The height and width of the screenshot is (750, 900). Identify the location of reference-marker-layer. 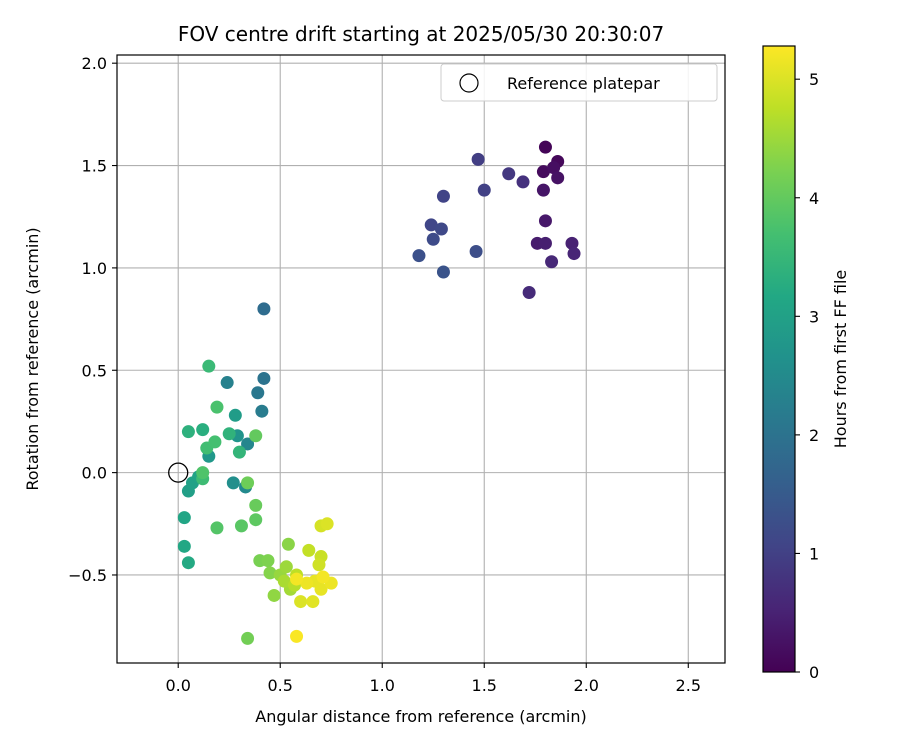
(178, 472).